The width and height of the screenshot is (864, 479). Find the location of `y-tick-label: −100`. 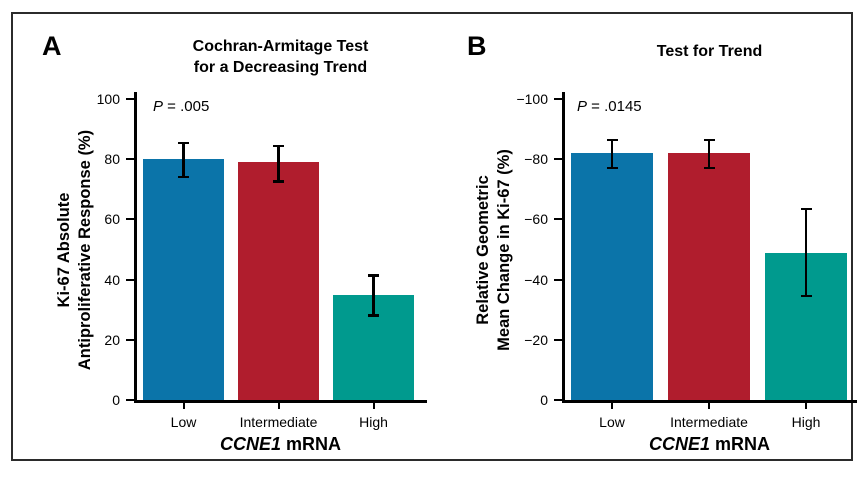

y-tick-label: −100 is located at coordinates (532, 99).